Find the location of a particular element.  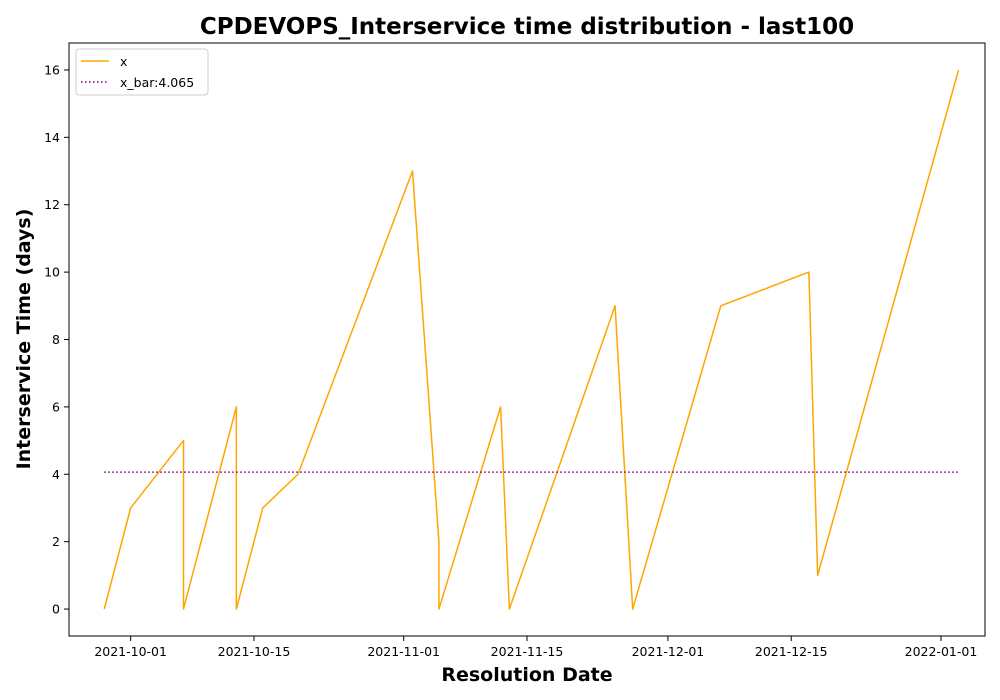

y-tick-label: 4 is located at coordinates (56, 474).